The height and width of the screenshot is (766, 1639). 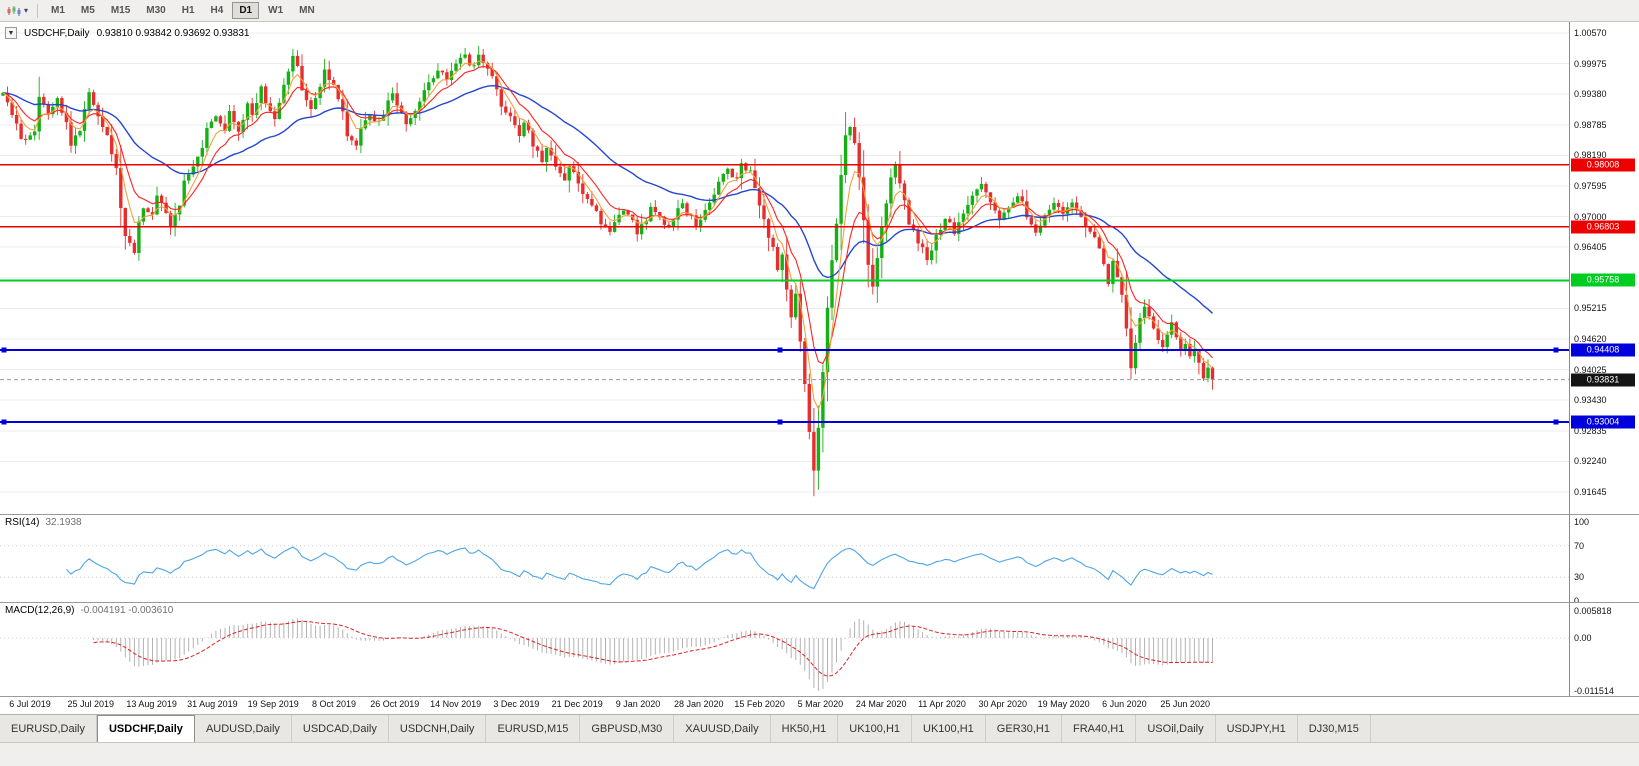 What do you see at coordinates (1590, 155) in the screenshot?
I see `price-axis-tick: 0.98190` at bounding box center [1590, 155].